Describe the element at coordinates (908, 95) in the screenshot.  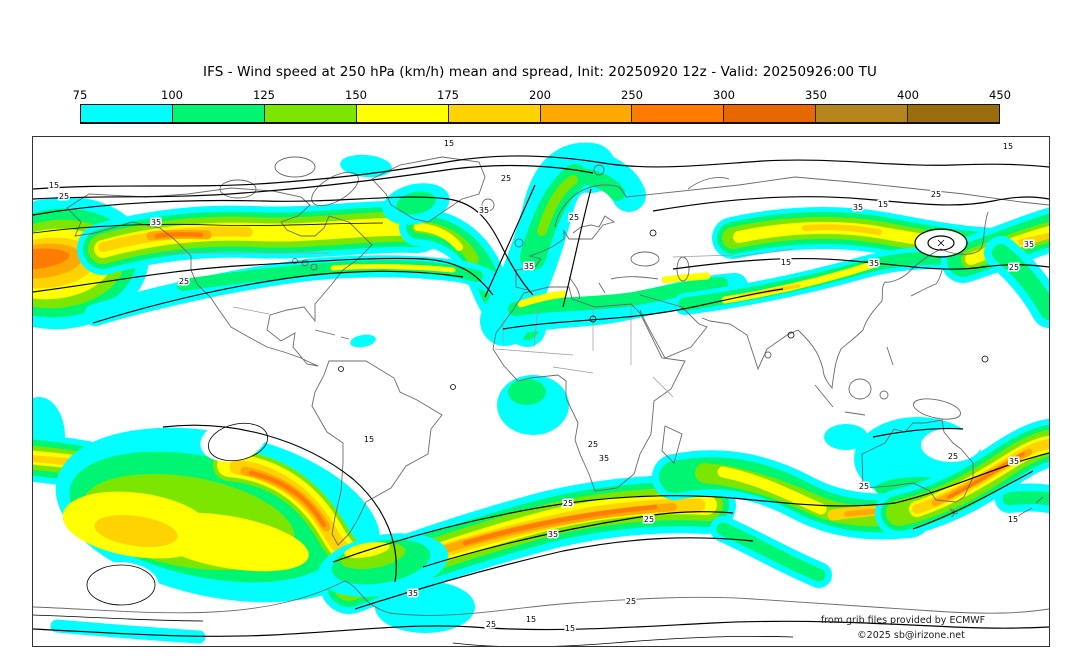
I see `colorbar-tick-label: 400` at that location.